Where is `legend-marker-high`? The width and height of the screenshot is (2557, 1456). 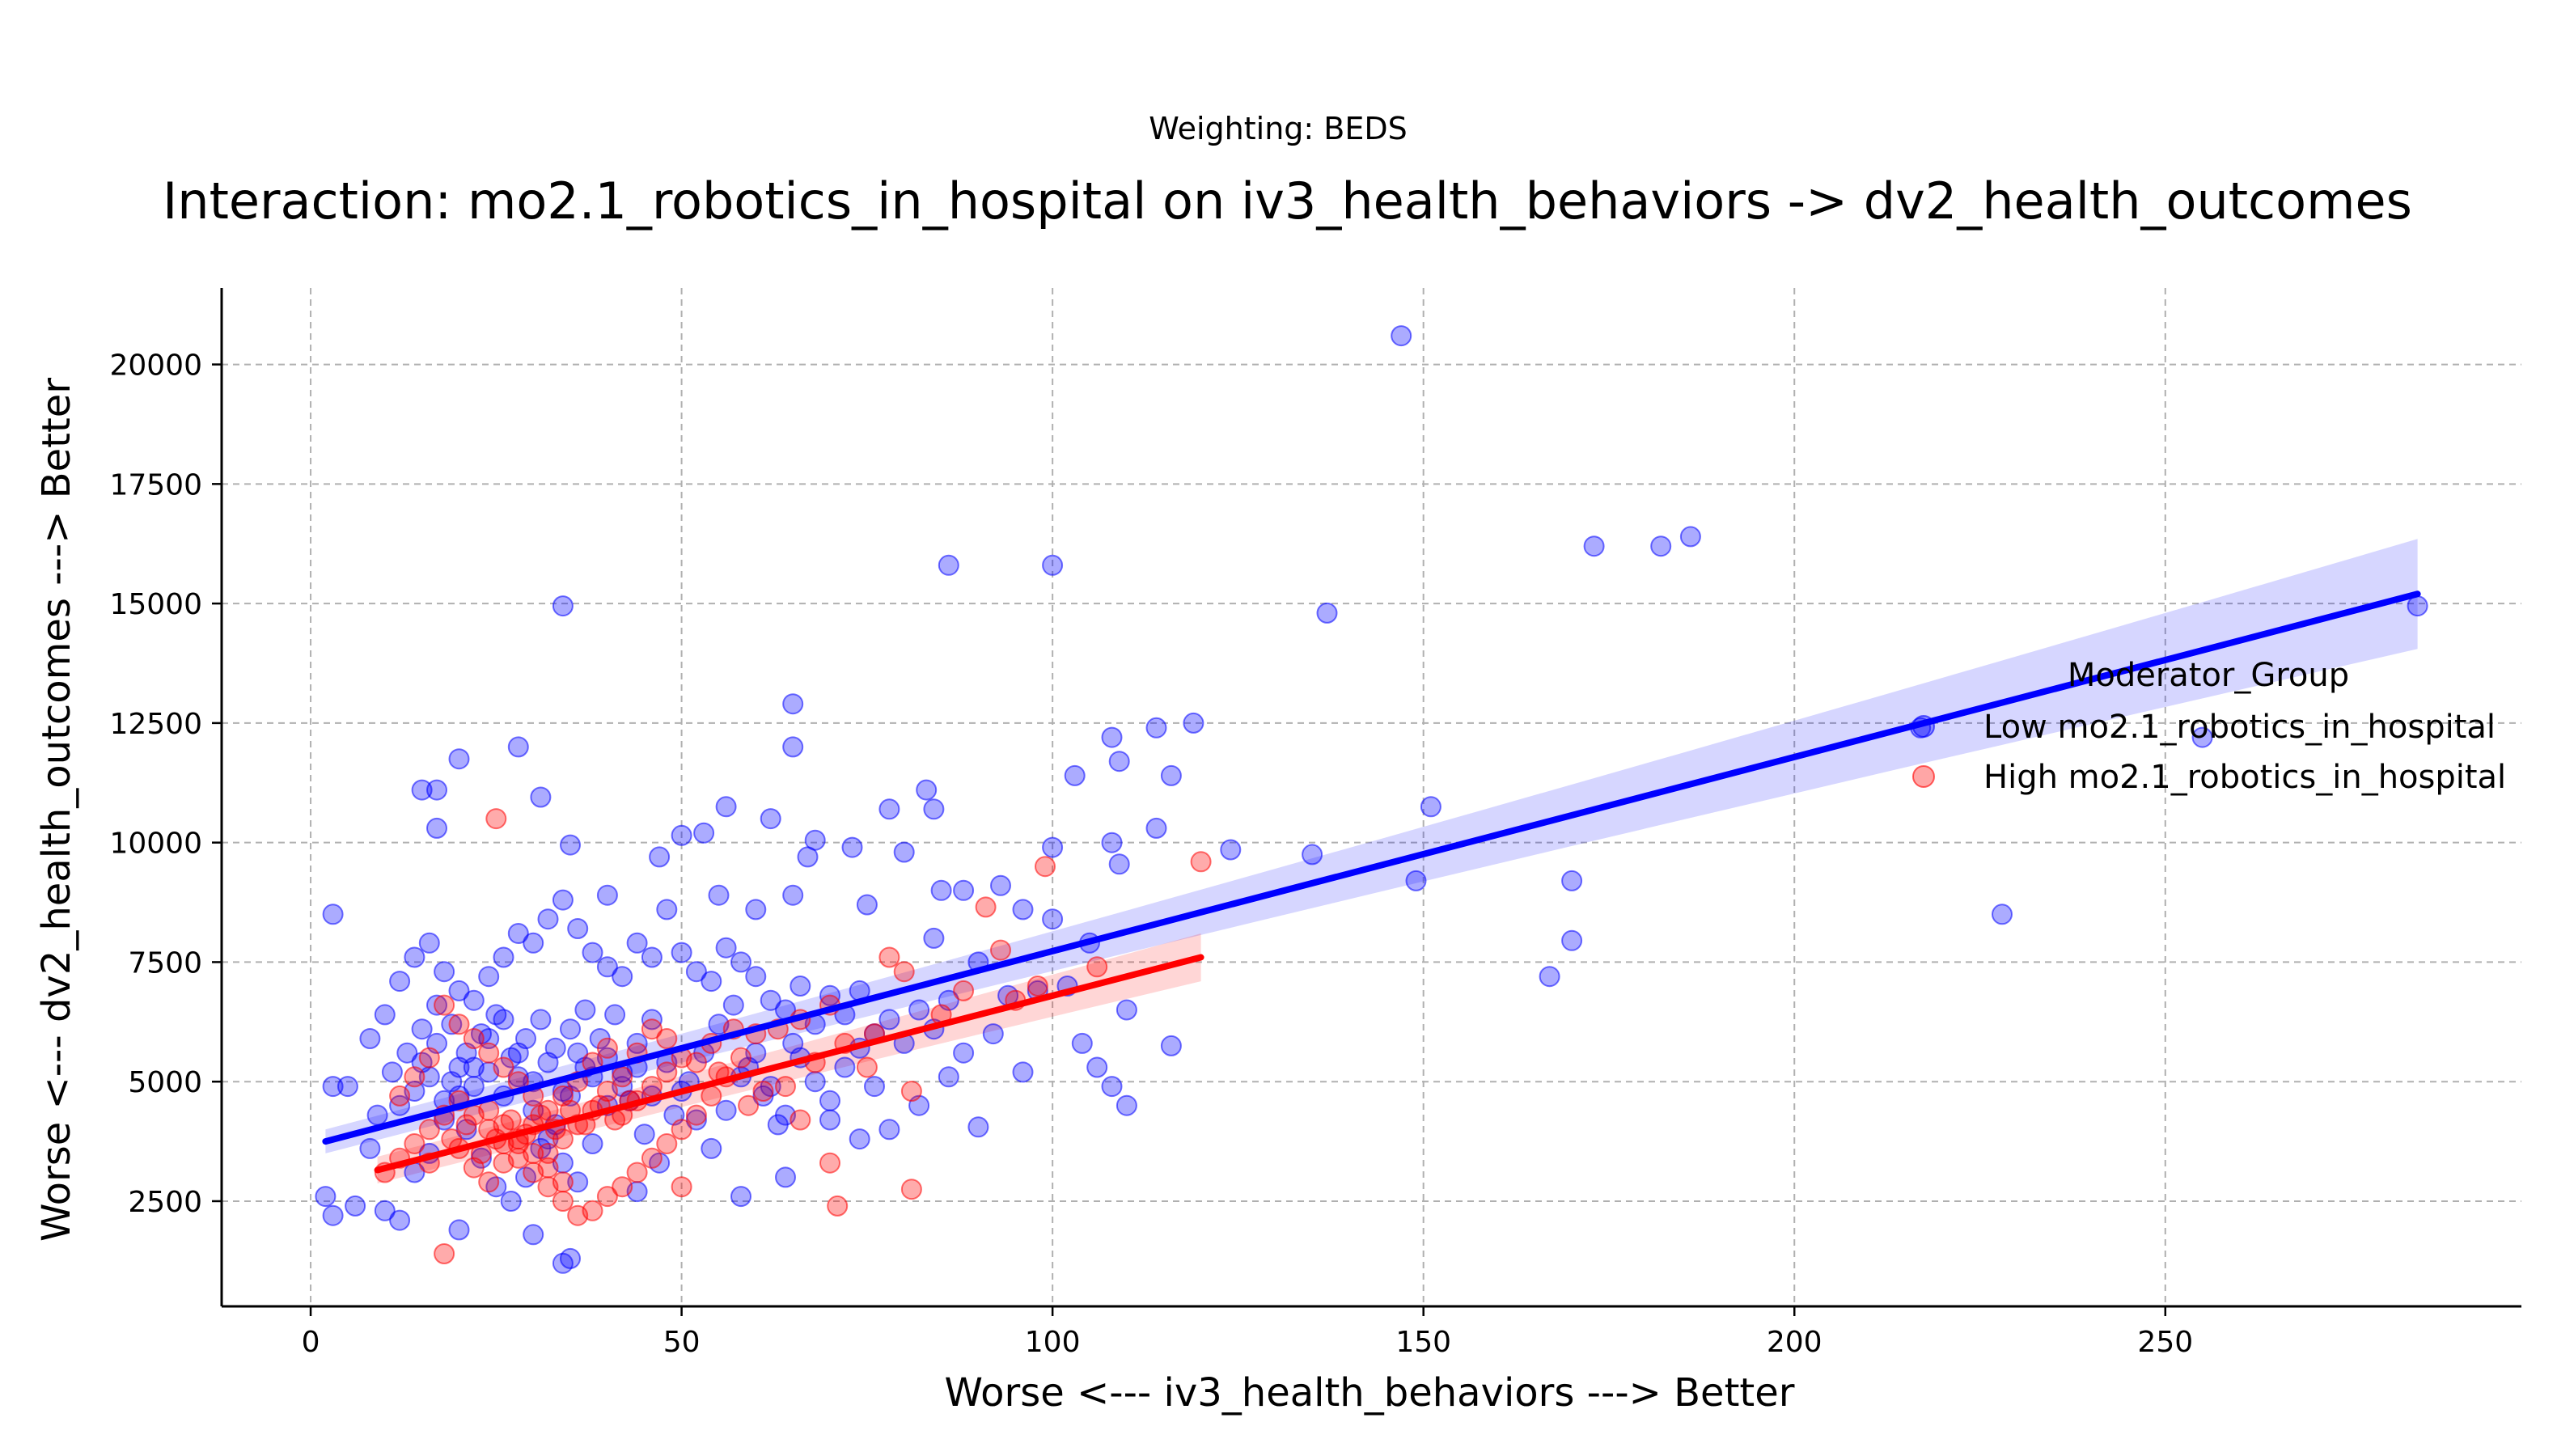 legend-marker-high is located at coordinates (1923, 776).